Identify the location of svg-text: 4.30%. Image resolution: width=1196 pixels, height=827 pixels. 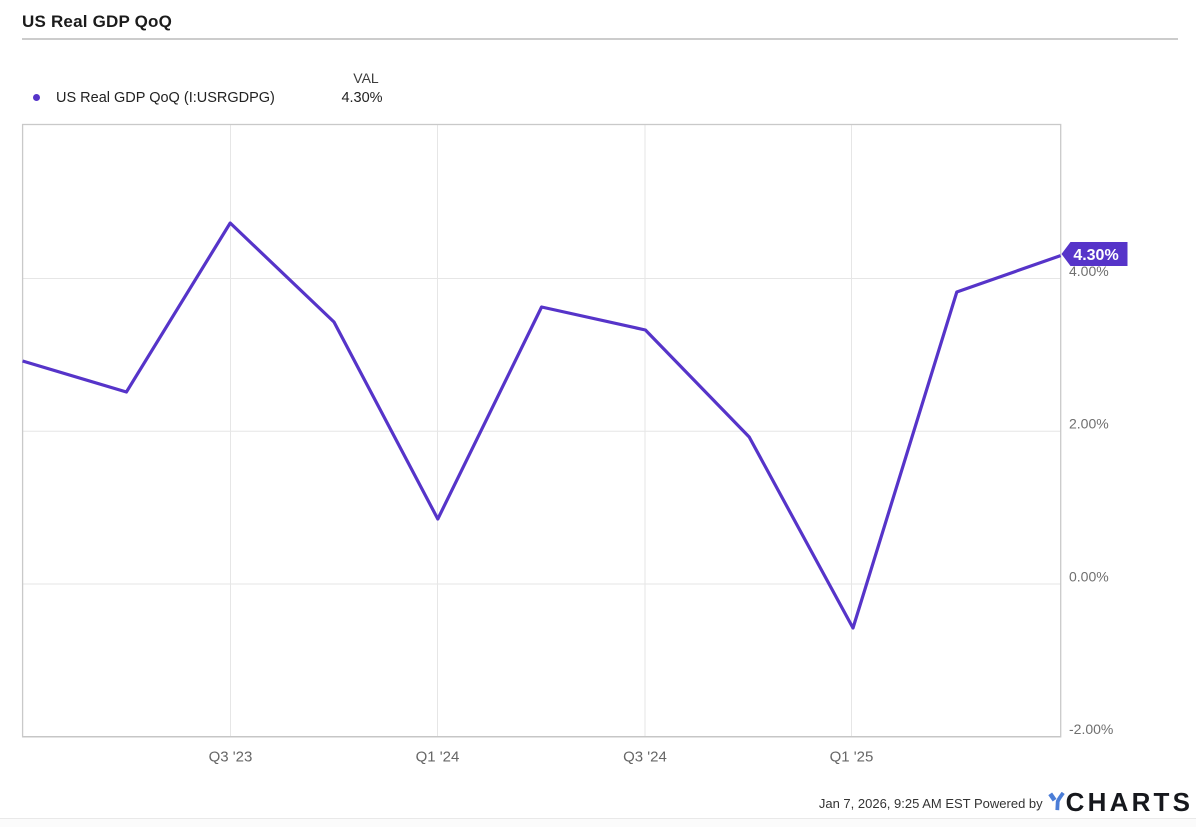
(1095, 255).